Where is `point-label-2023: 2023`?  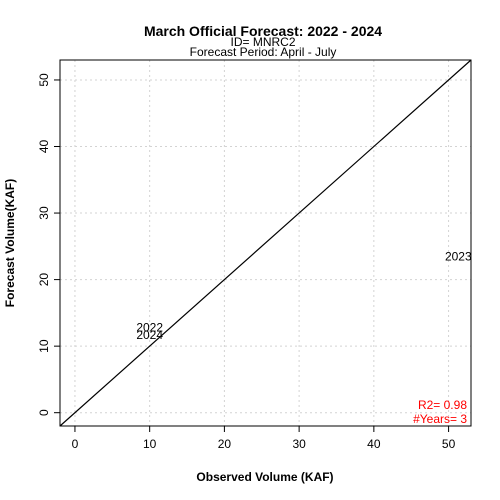 point-label-2023: 2023 is located at coordinates (458, 256).